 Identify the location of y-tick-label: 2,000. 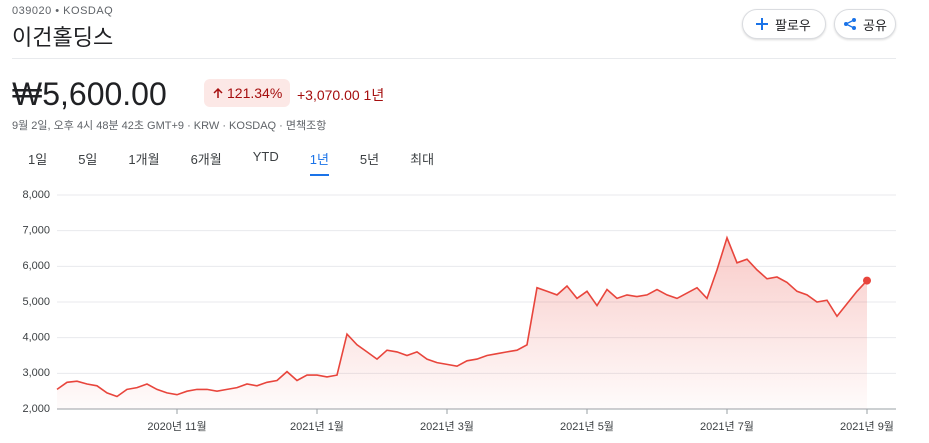
(36, 409).